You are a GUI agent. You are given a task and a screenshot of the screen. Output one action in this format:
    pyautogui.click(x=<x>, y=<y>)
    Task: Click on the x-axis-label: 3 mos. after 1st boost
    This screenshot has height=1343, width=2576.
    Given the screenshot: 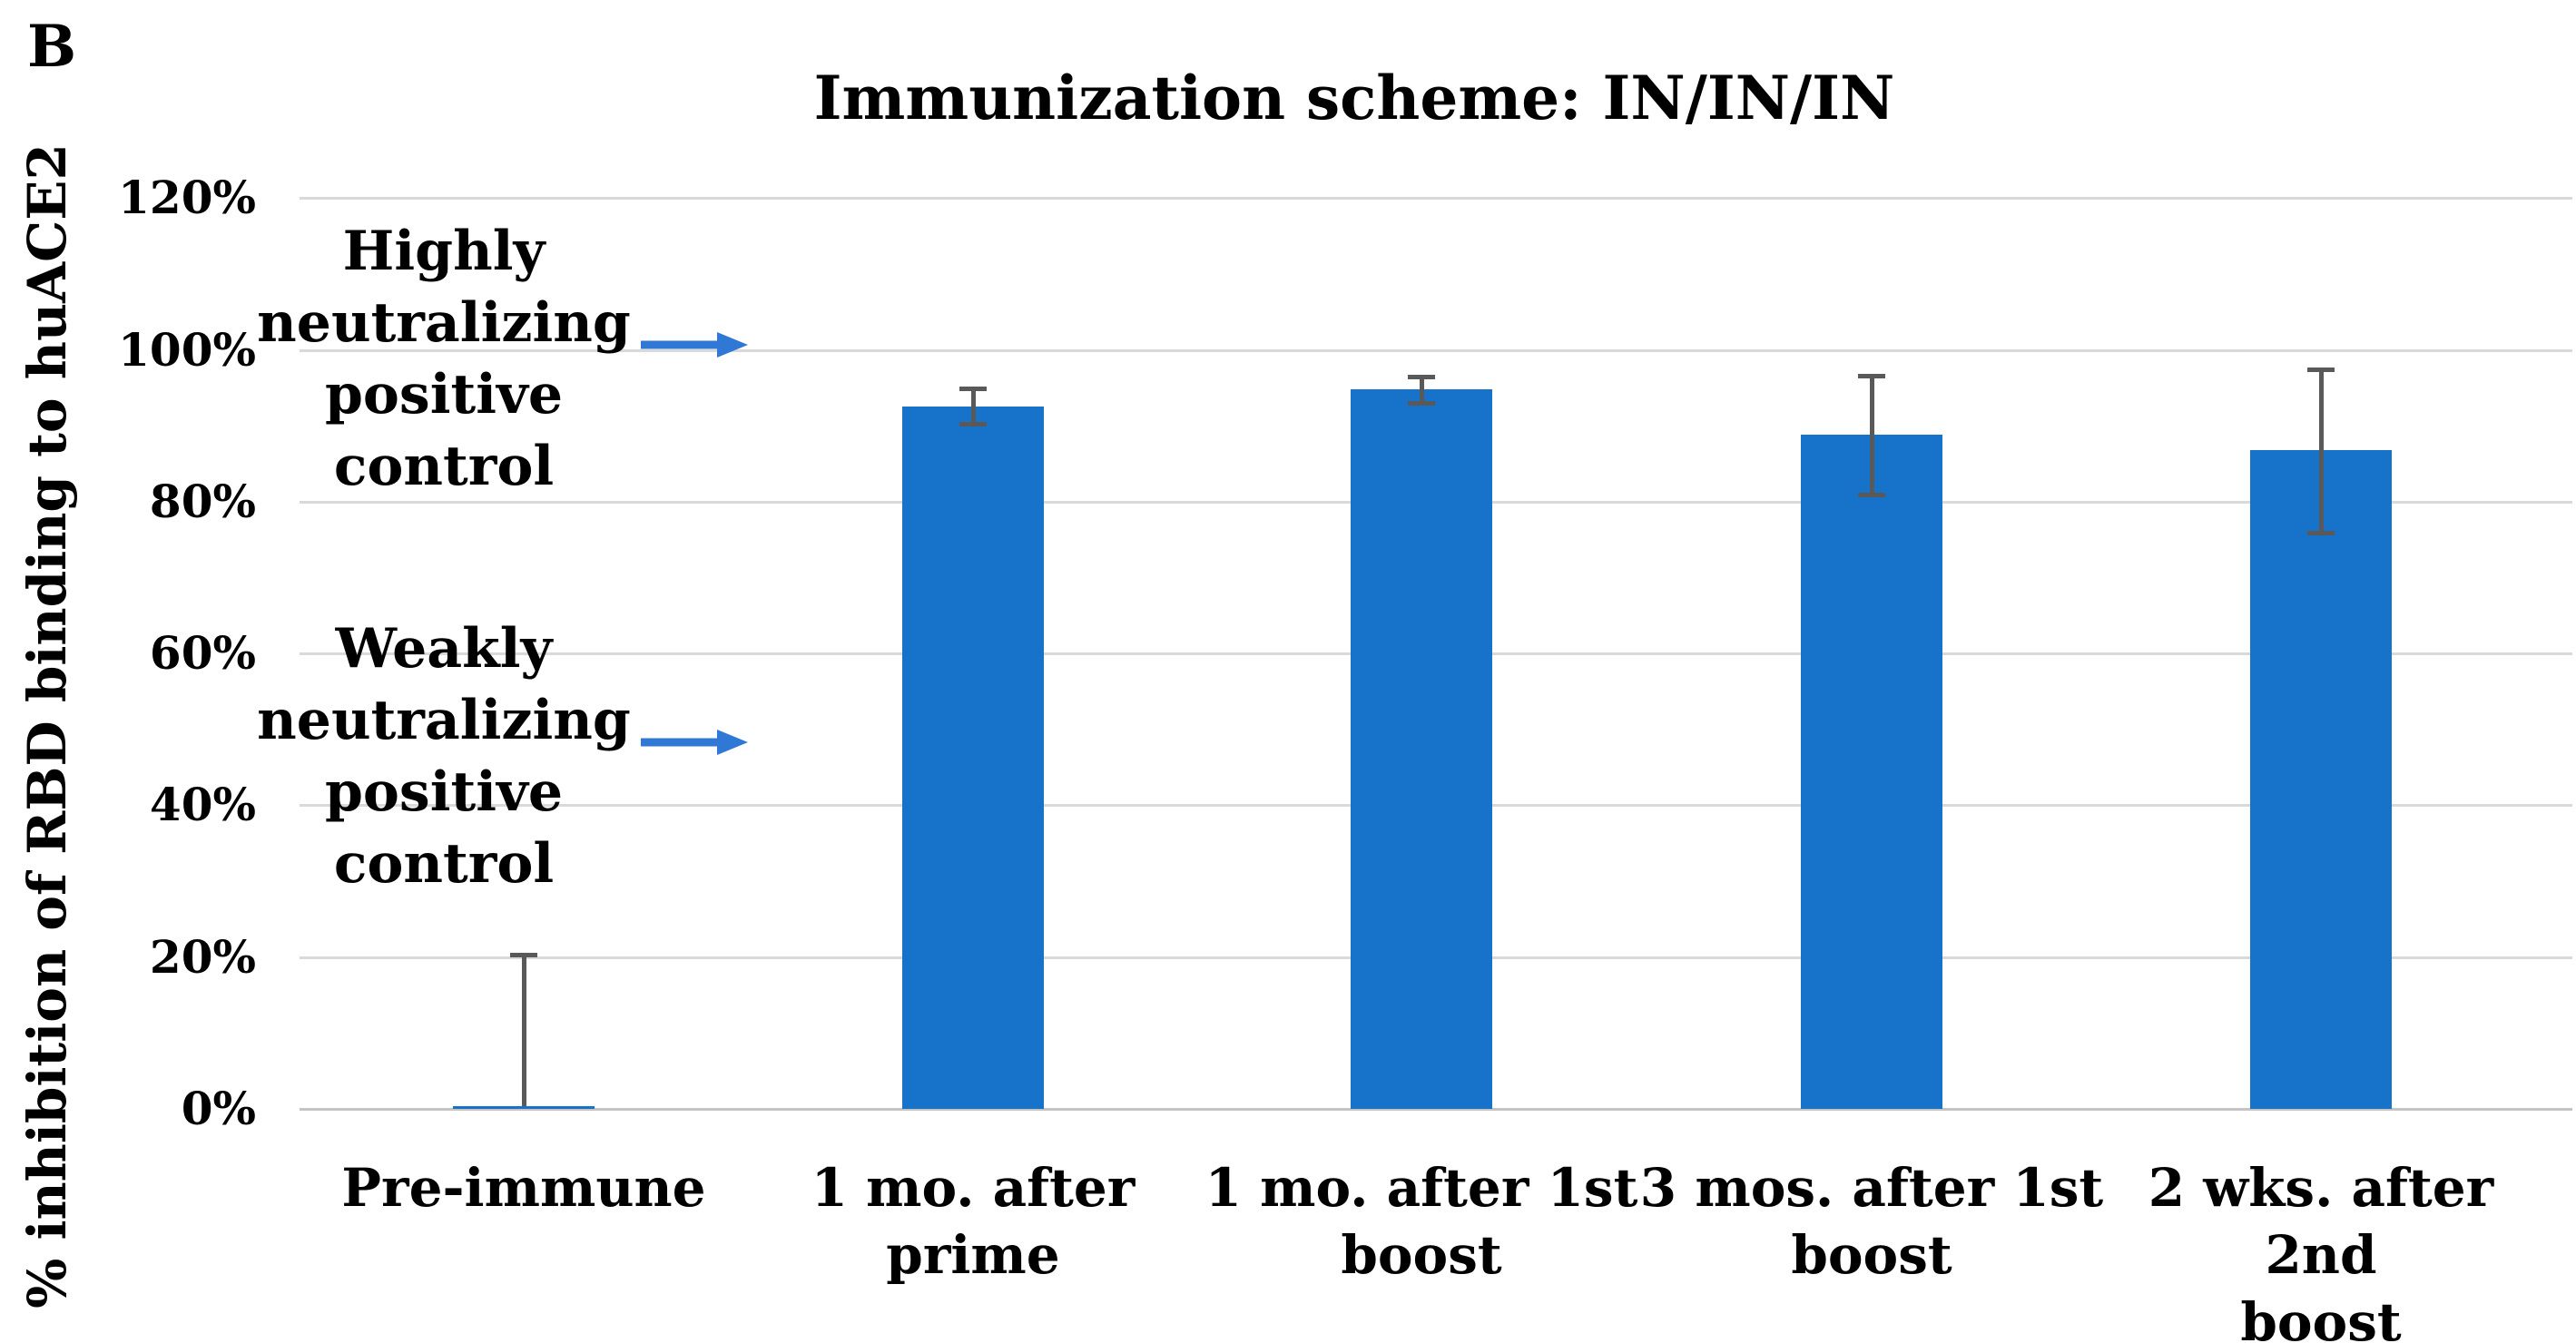 What is the action you would take?
    pyautogui.click(x=1872, y=1221)
    